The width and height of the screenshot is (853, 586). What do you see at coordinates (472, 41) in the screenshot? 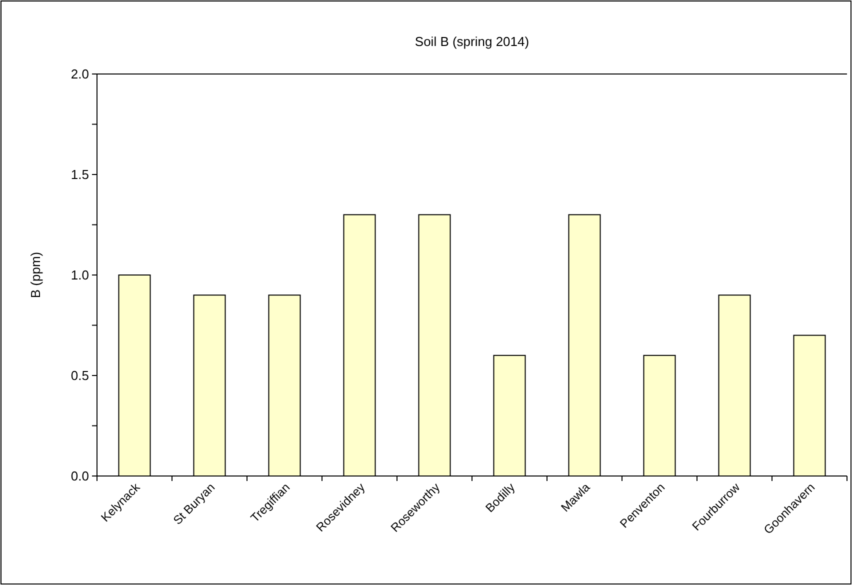
I see `chart-title: Soil B (spring 2014)` at bounding box center [472, 41].